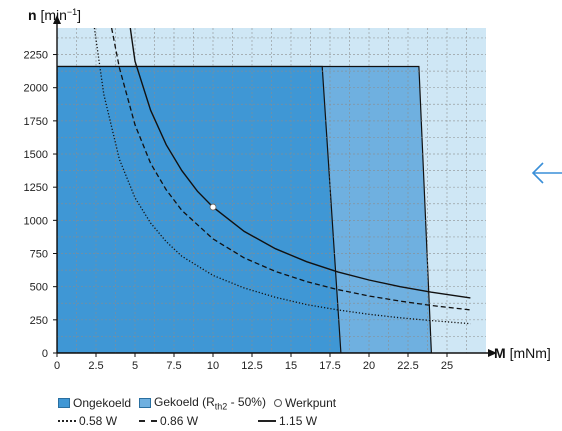 The image size is (562, 431). I want to click on x-tick-label: 7.5, so click(173, 366).